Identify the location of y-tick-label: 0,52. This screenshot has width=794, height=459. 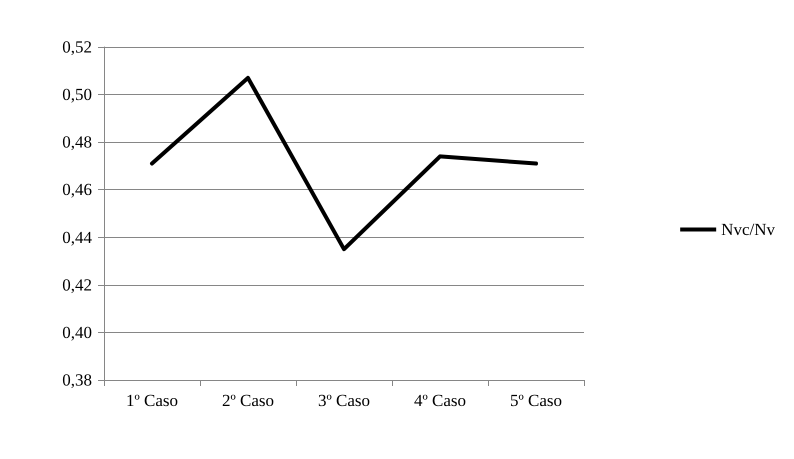
(77, 47).